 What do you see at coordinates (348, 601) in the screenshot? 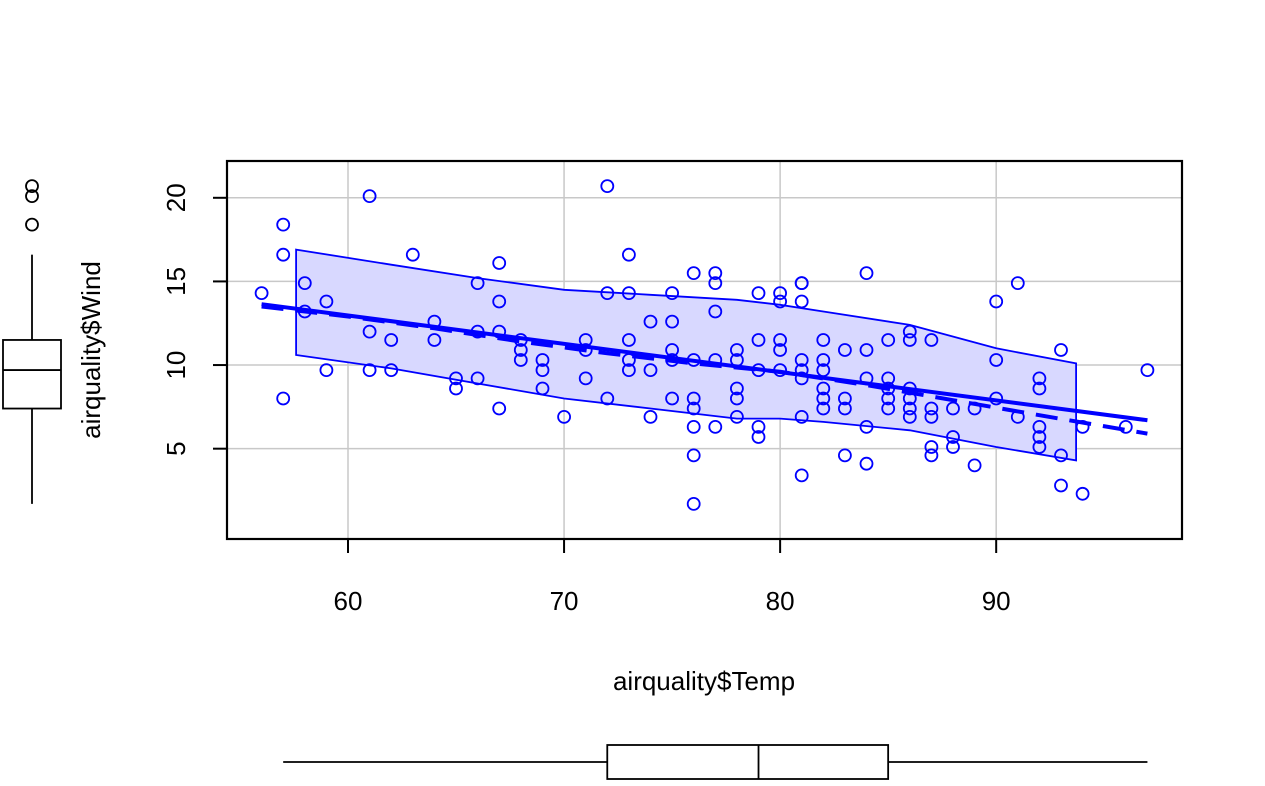
I see `x-tick-label: 60` at bounding box center [348, 601].